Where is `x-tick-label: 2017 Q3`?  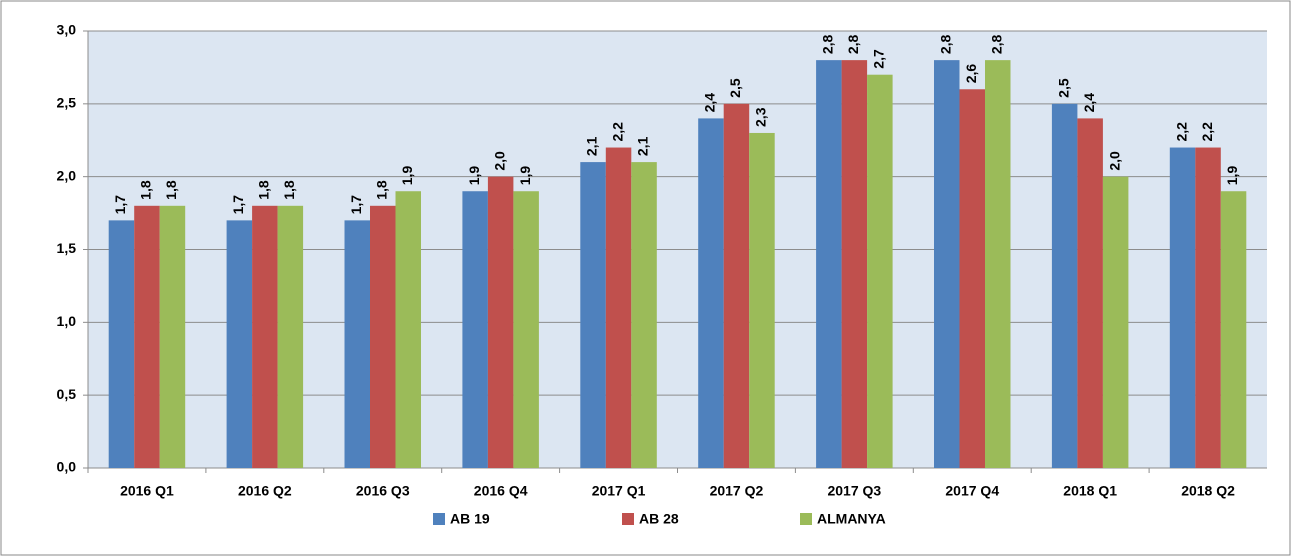 x-tick-label: 2017 Q3 is located at coordinates (854, 491).